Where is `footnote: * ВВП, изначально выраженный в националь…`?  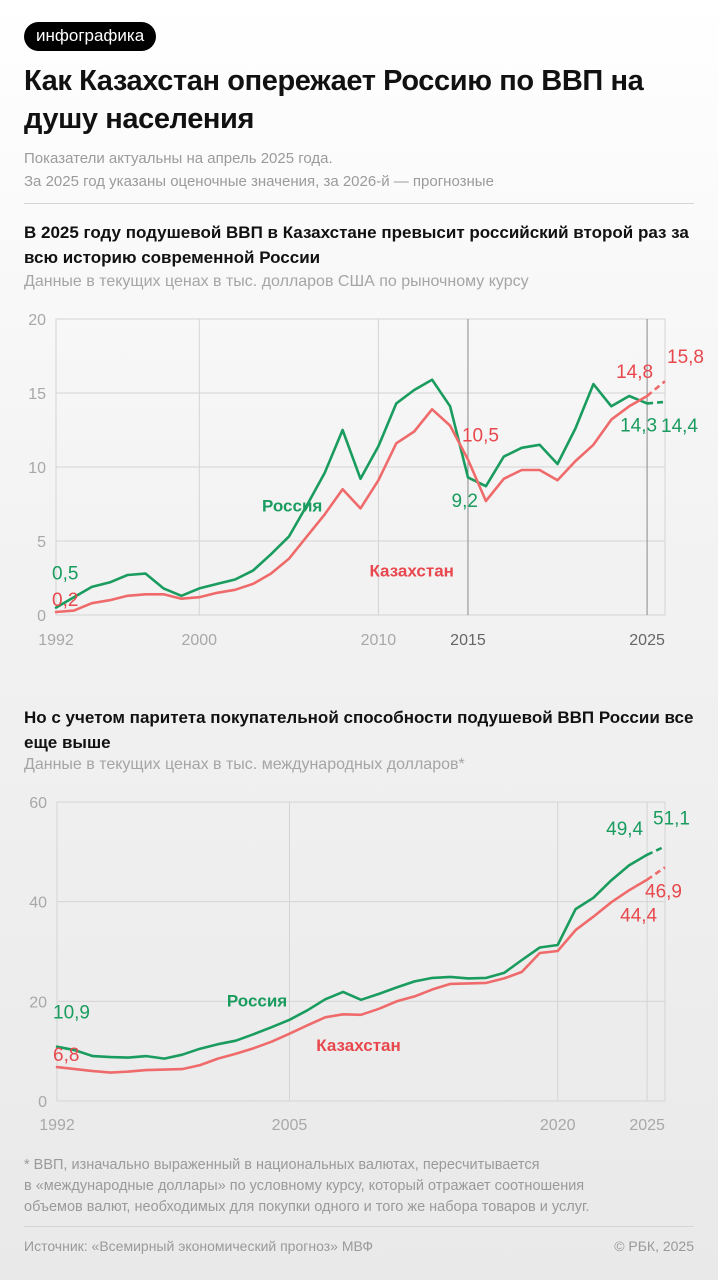 footnote: * ВВП, изначально выраженный в националь… is located at coordinates (364, 1186).